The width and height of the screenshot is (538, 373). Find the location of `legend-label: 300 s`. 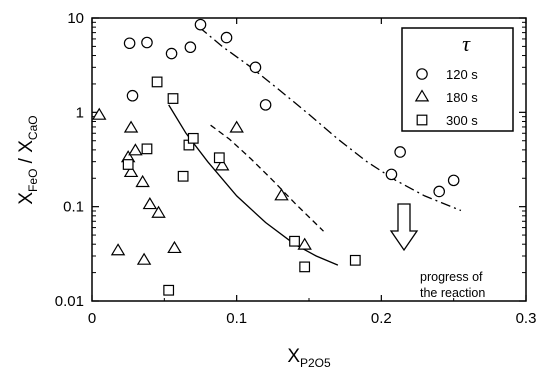

legend-label: 300 s is located at coordinates (462, 120).